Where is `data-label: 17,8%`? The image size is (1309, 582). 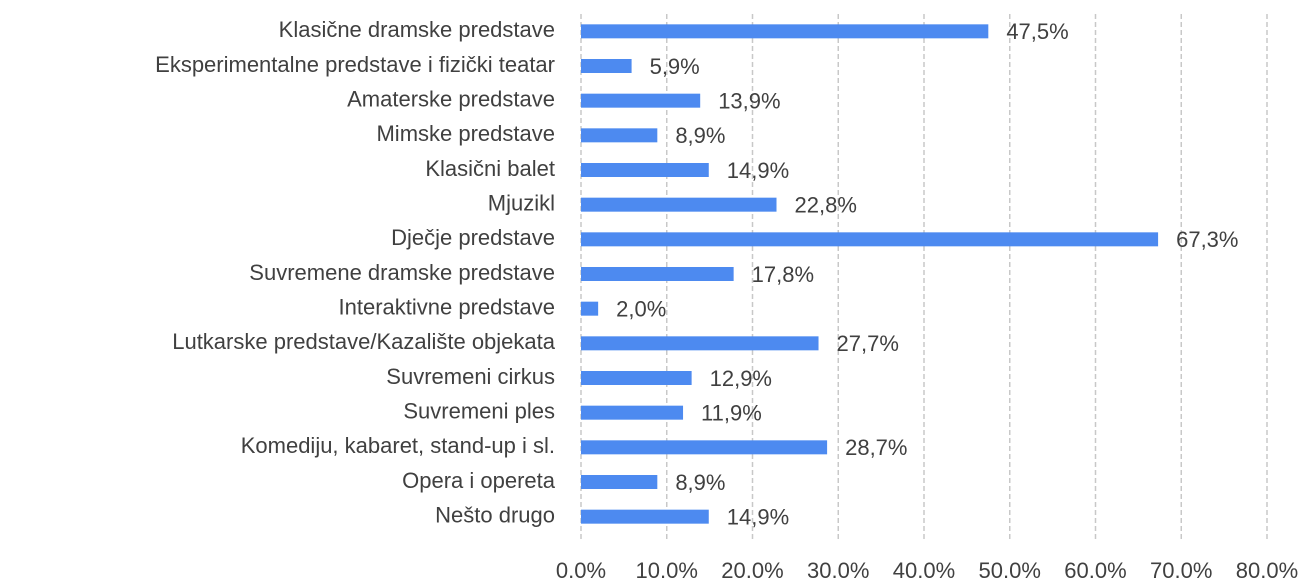
data-label: 17,8% is located at coordinates (783, 274).